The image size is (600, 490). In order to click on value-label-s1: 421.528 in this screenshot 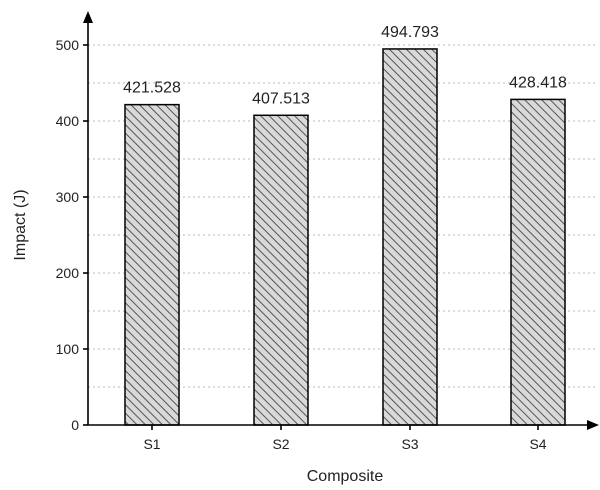, I will do `click(152, 88)`.